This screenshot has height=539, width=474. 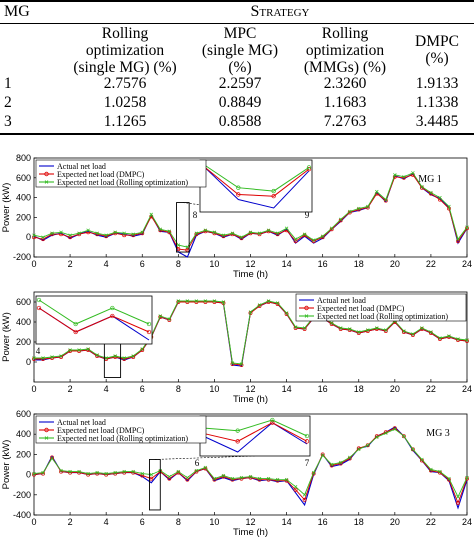 What do you see at coordinates (237, 23) in the screenshot?
I see `table-header-rule` at bounding box center [237, 23].